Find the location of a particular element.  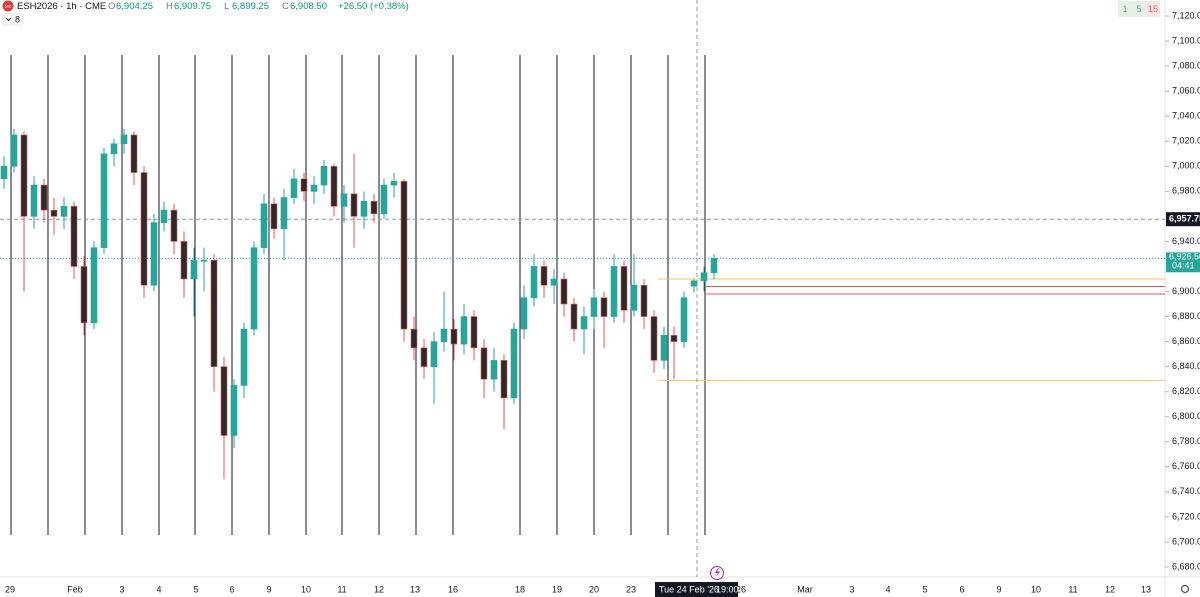

ohlc-label: O is located at coordinates (111, 6).